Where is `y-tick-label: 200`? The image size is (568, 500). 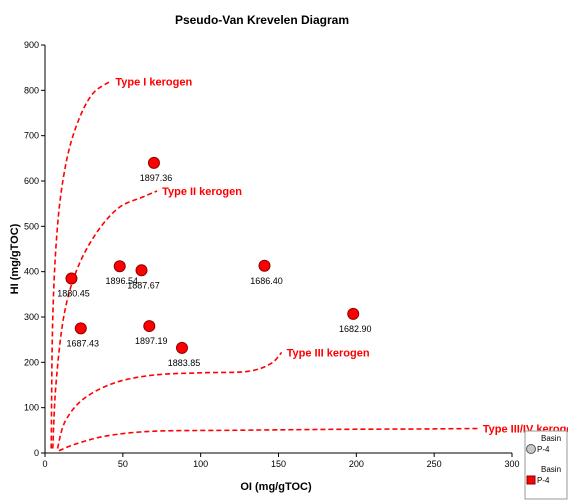 y-tick-label: 200 is located at coordinates (31, 362).